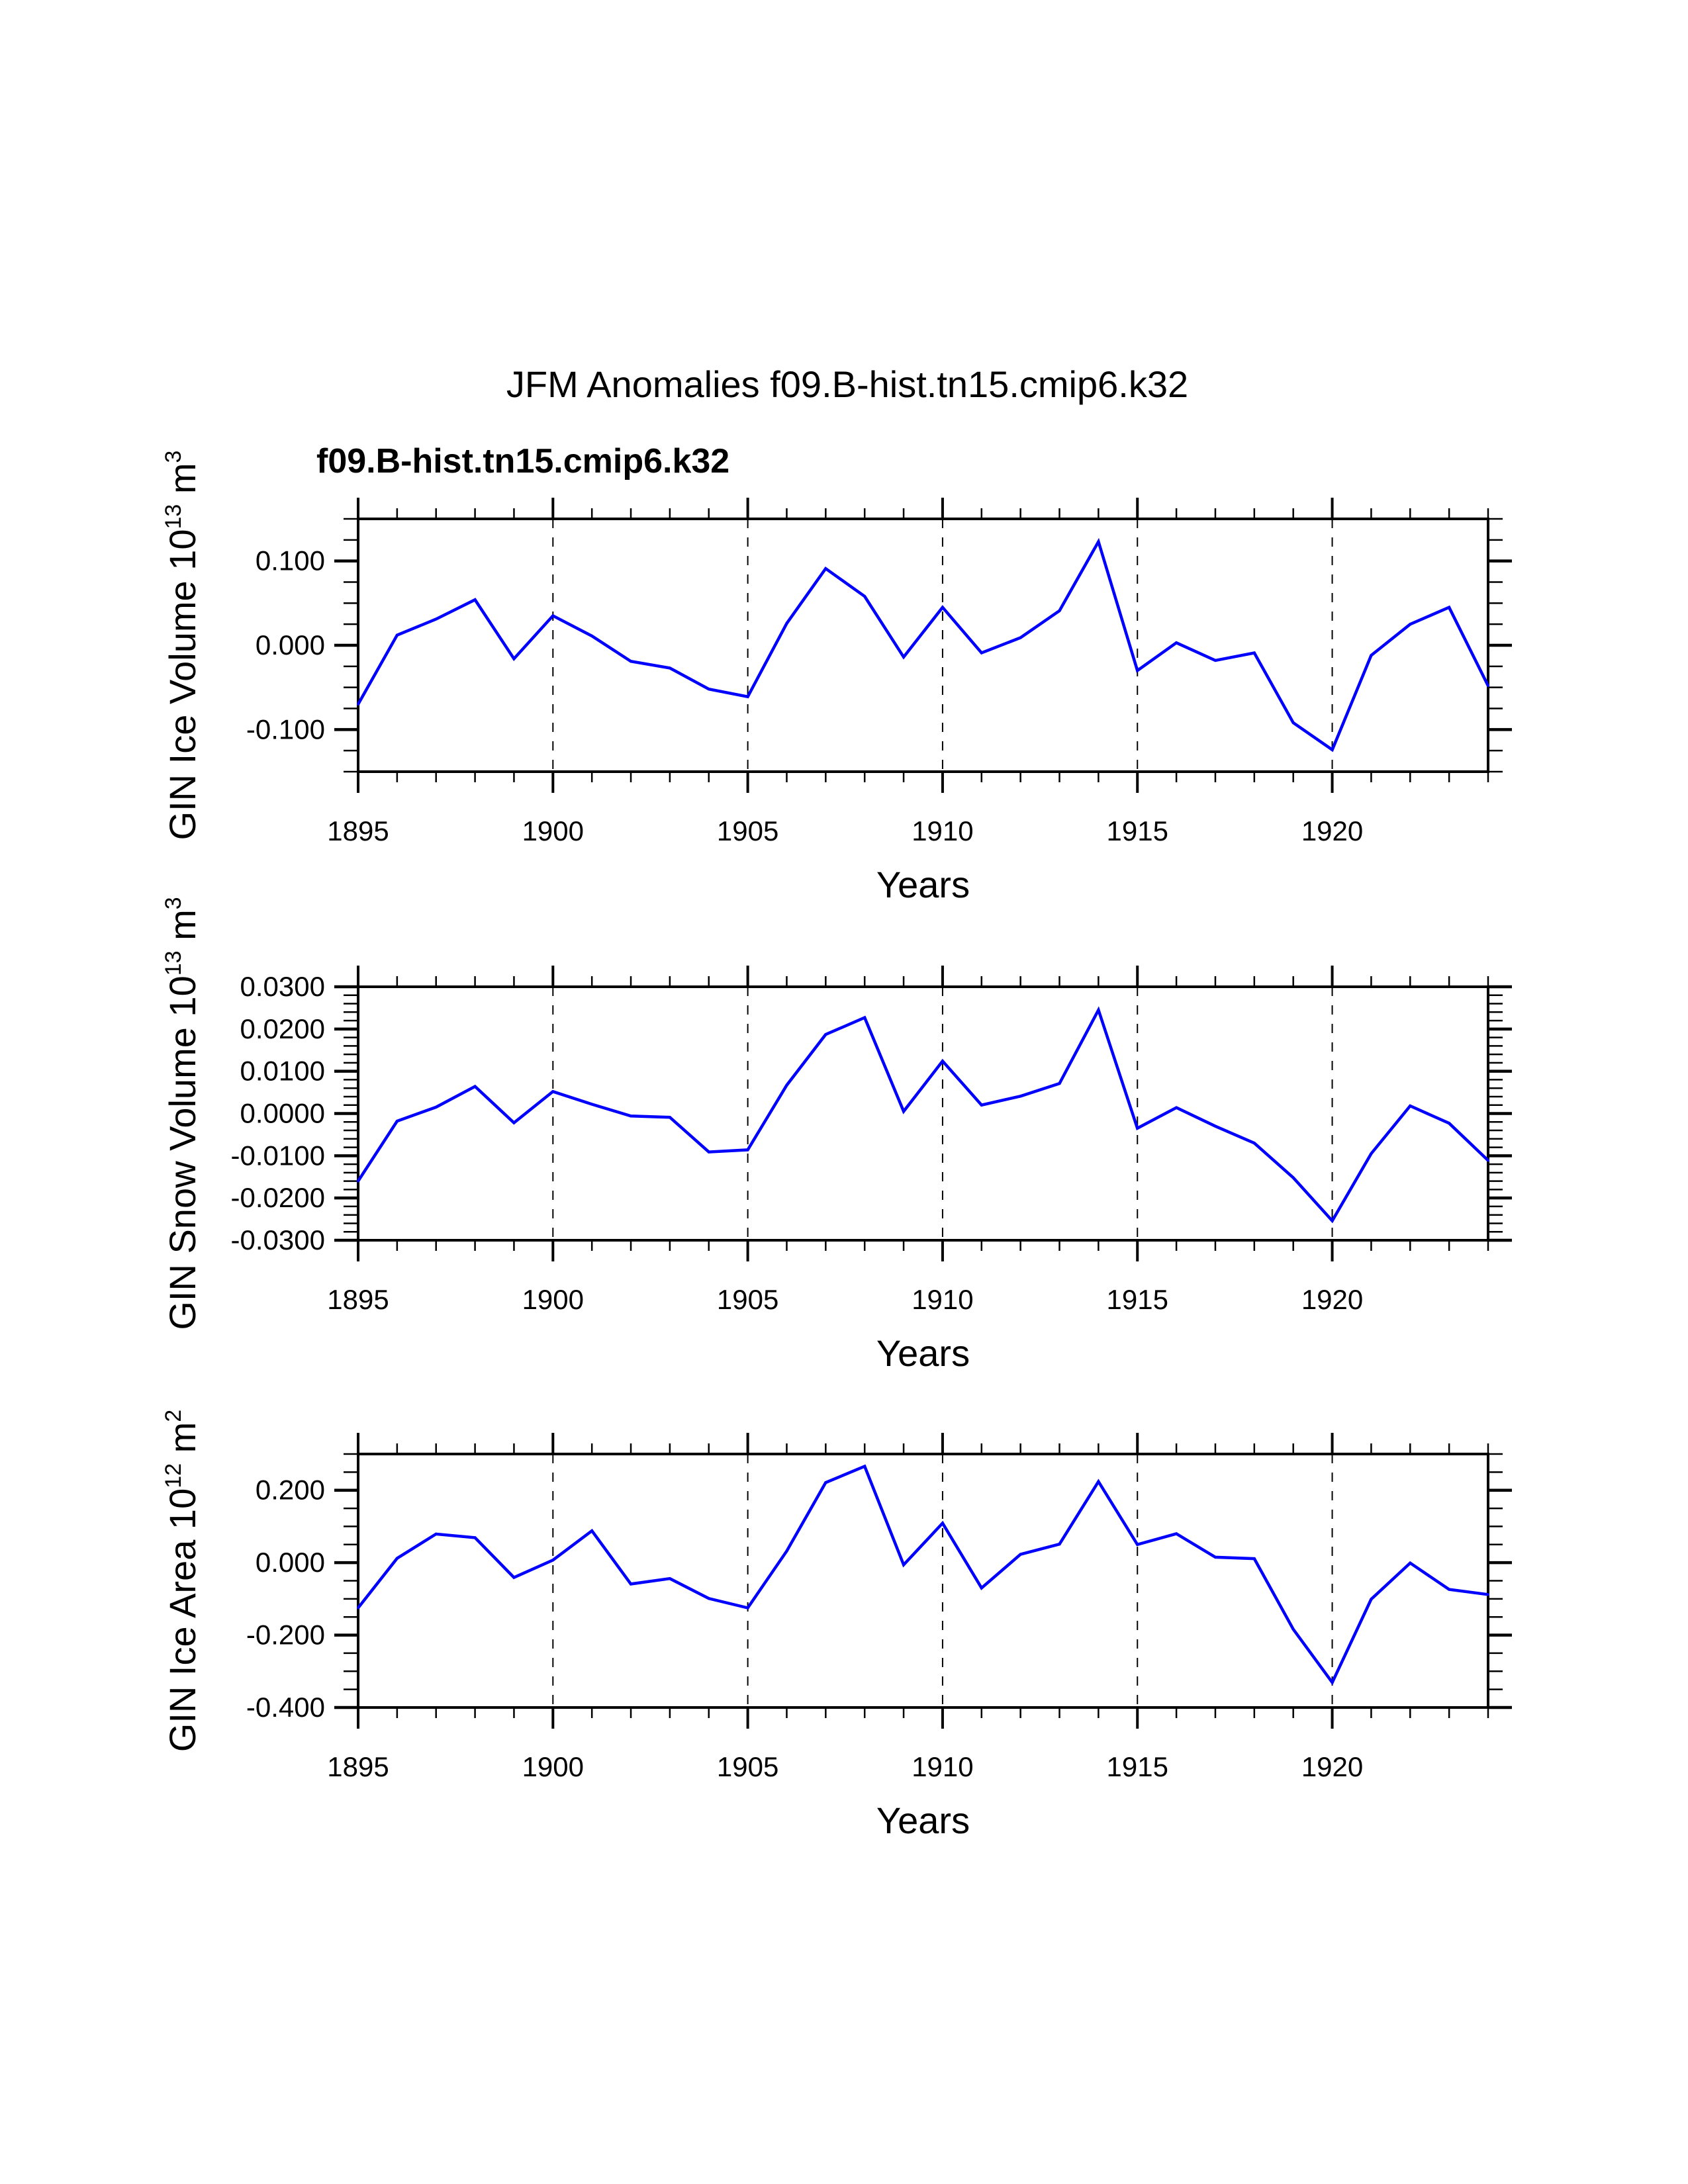  I want to click on y-tick-label: 0.0100, so click(282, 1071).